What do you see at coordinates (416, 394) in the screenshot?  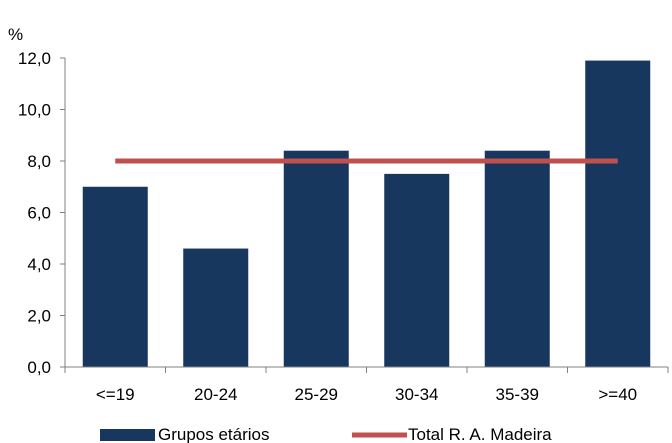 I see `x-tick-label: 30-34` at bounding box center [416, 394].